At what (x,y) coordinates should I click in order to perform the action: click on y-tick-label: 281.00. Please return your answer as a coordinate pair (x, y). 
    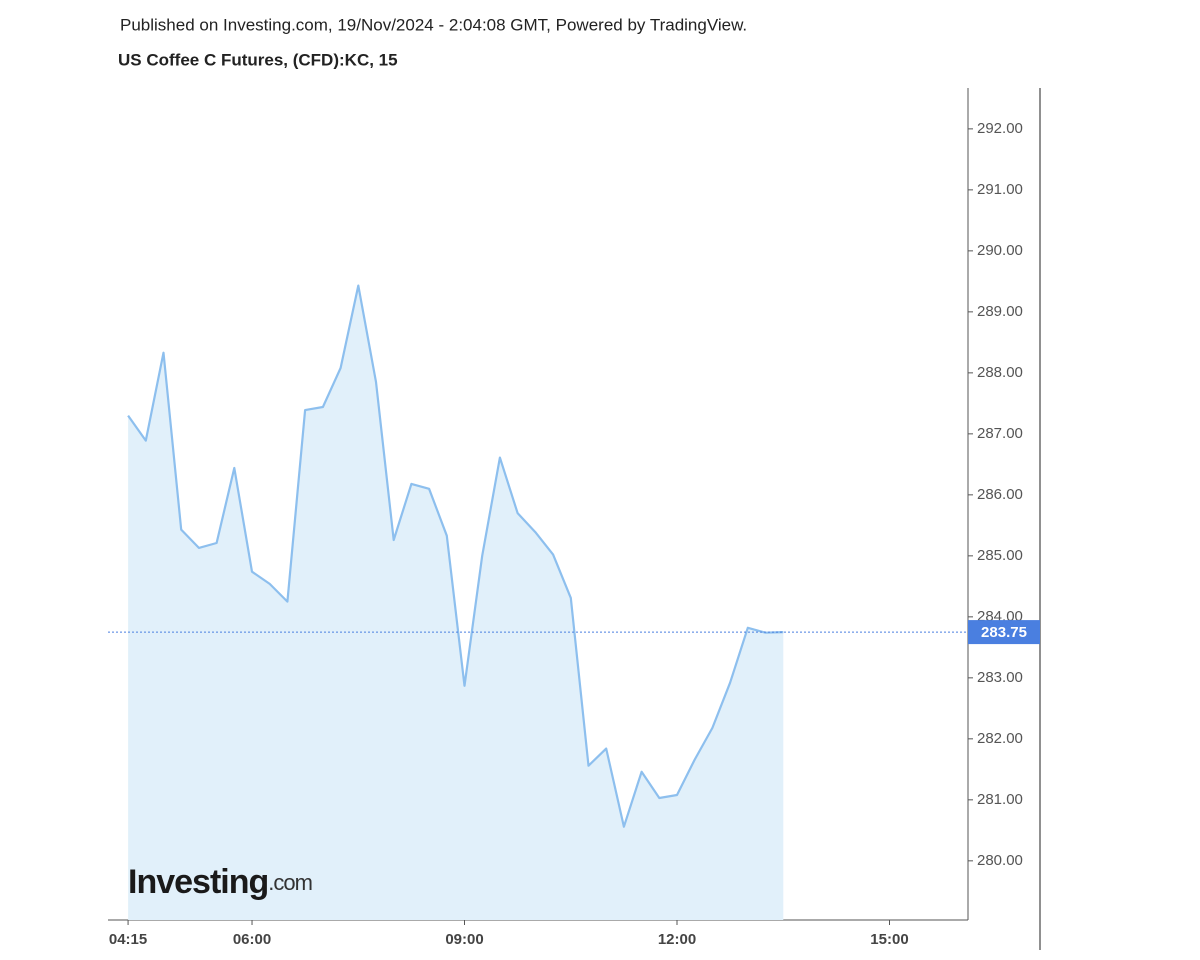
    Looking at the image, I should click on (1000, 799).